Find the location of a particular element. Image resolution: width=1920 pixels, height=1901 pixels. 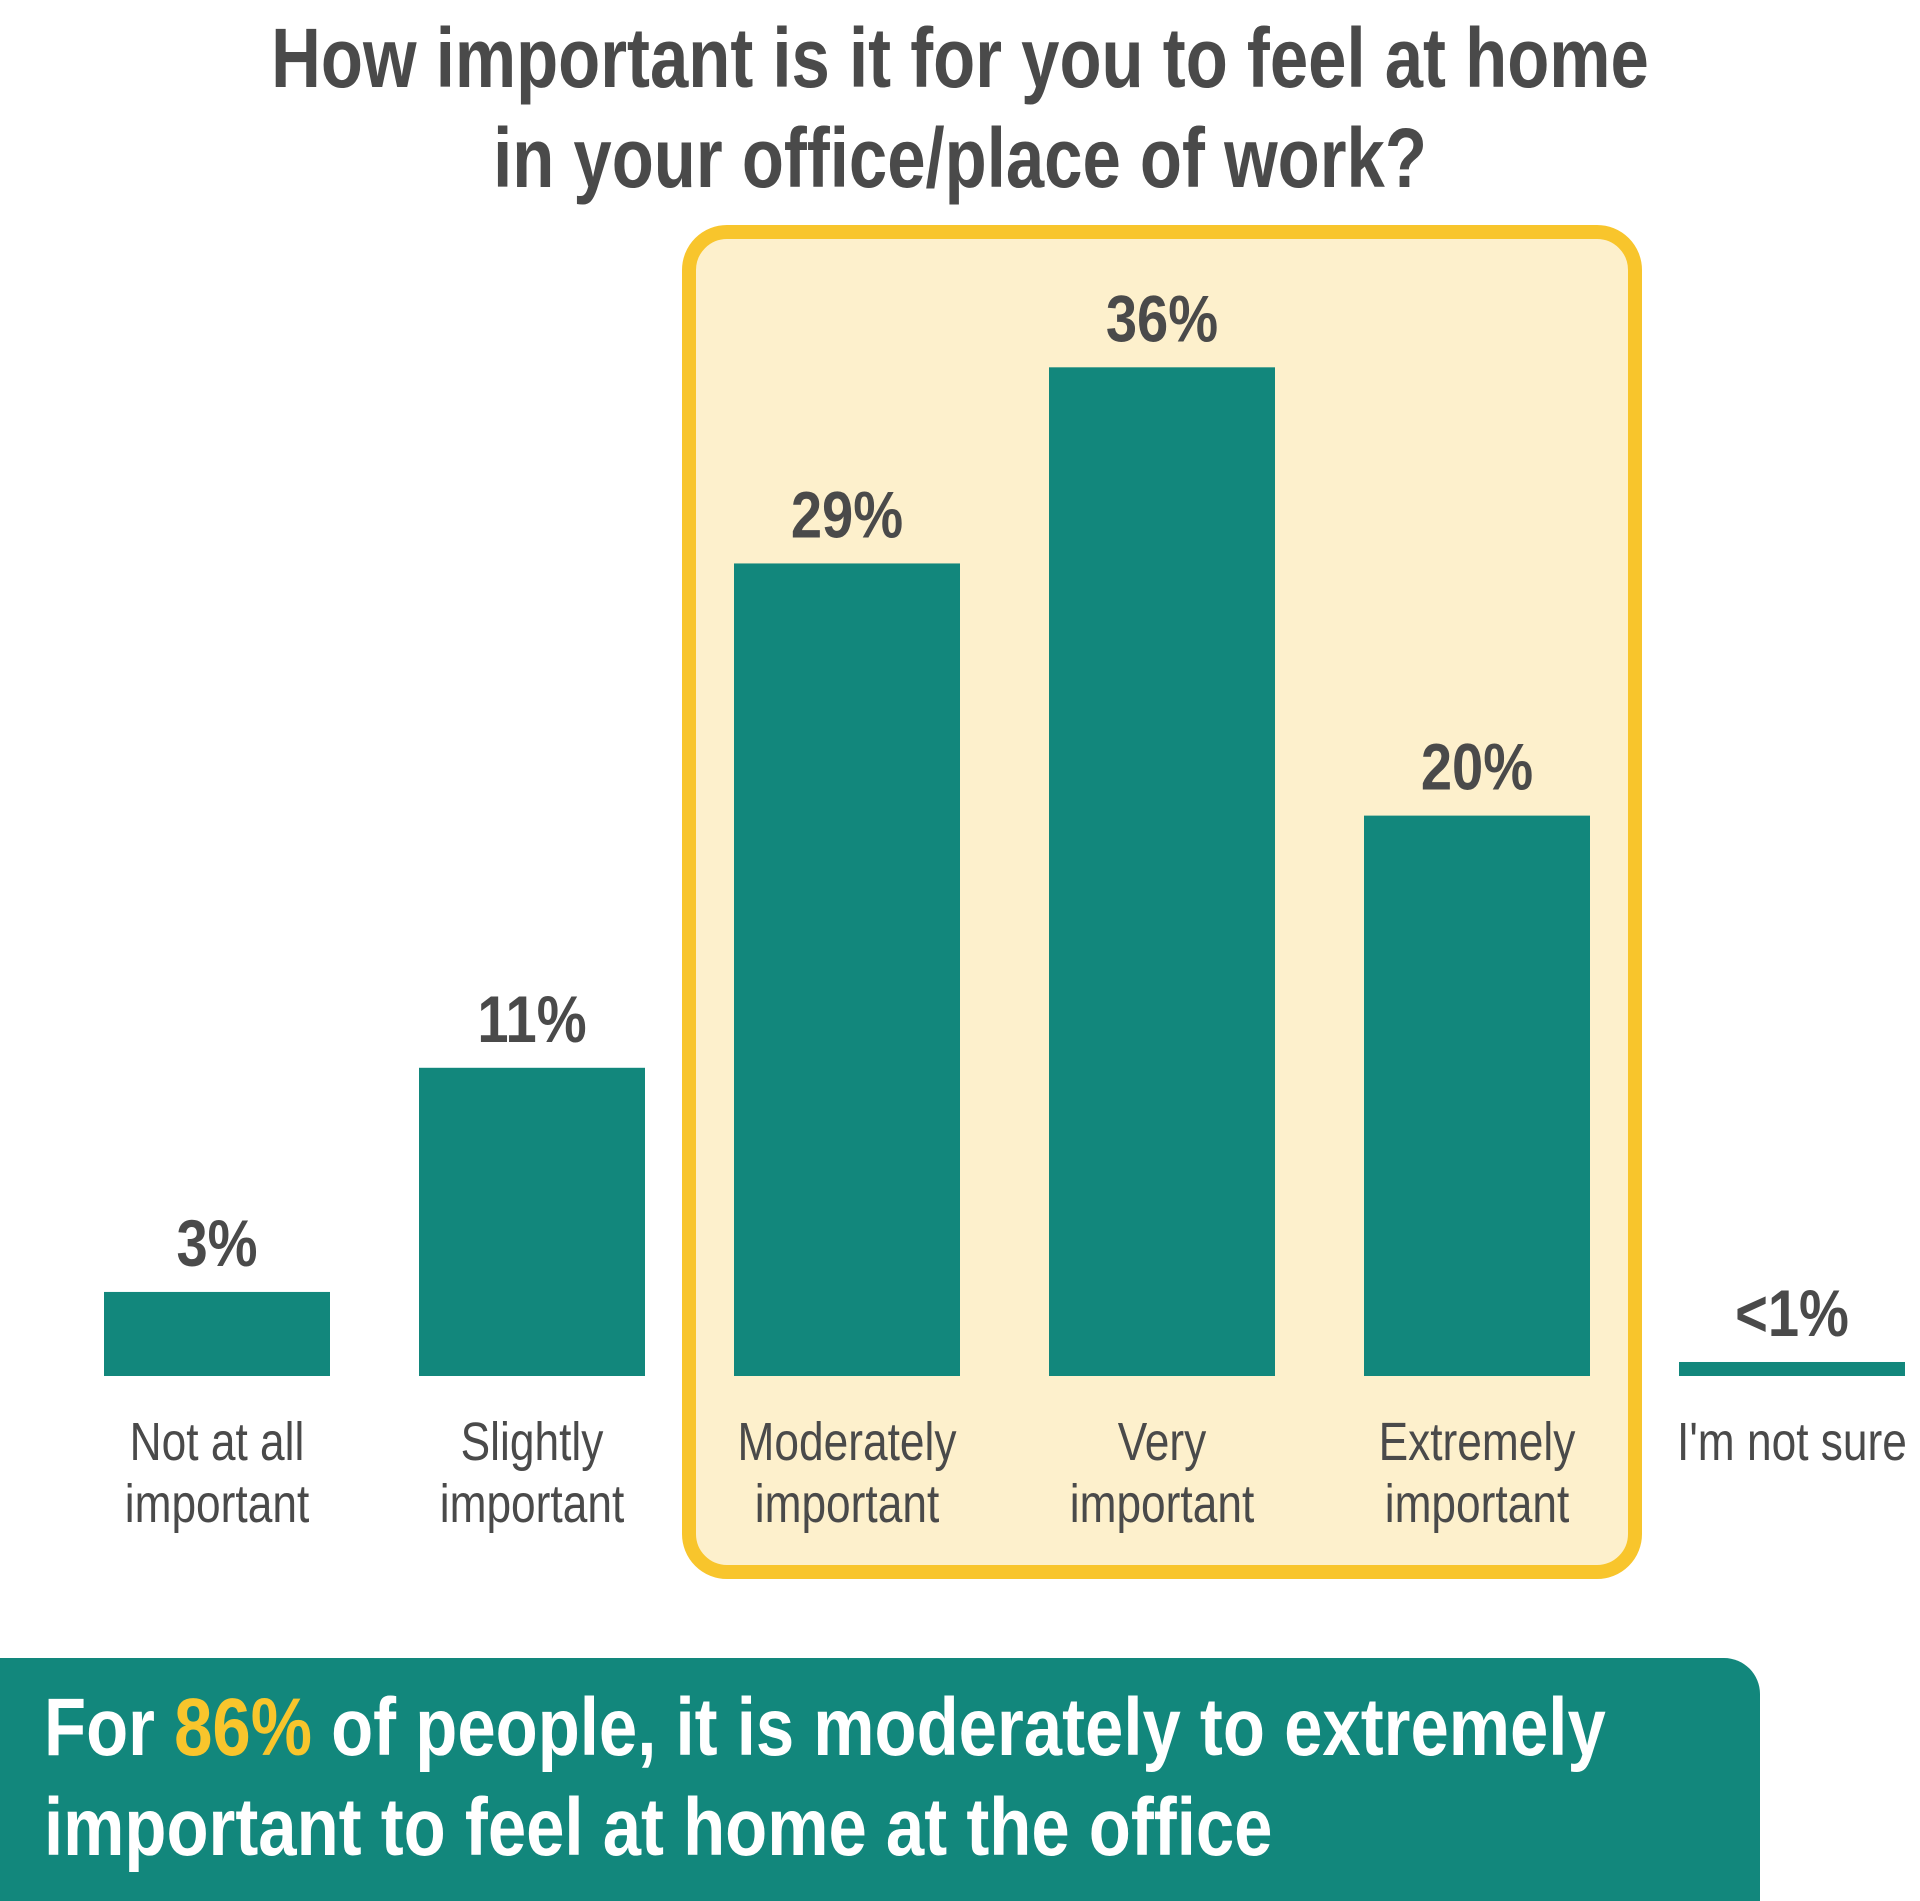

category-label-1-line-0: Slightly is located at coordinates (532, 1442).